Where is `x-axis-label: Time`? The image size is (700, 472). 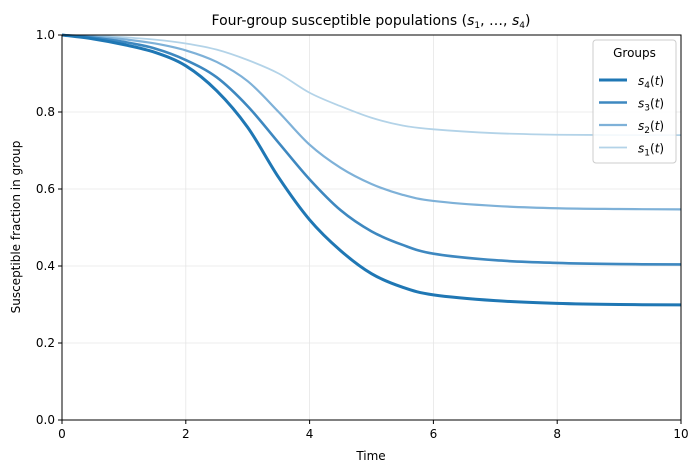 x-axis-label: Time is located at coordinates (370, 456).